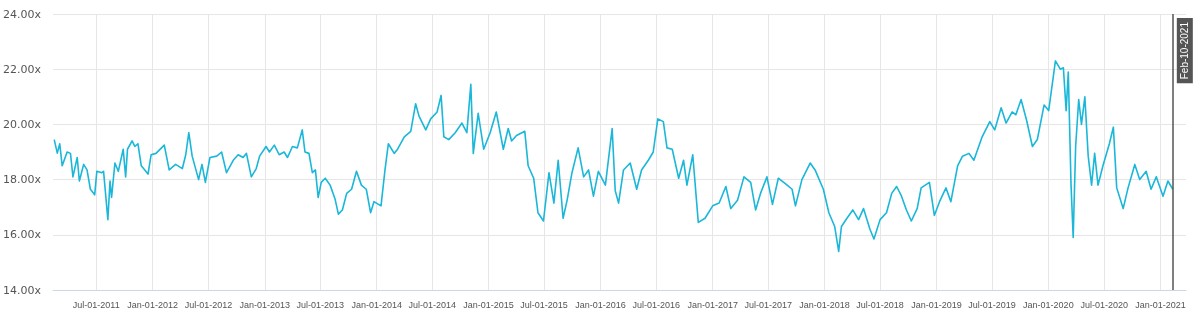  I want to click on x-tick-label: Jul-01-2019, so click(992, 304).